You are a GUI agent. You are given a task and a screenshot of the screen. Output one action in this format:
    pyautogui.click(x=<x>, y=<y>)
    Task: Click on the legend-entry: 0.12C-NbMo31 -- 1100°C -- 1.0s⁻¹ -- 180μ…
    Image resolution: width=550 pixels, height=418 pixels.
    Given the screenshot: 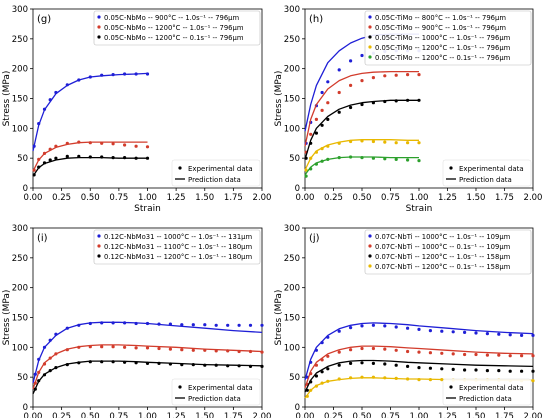 What is the action you would take?
    pyautogui.click(x=178, y=247)
    